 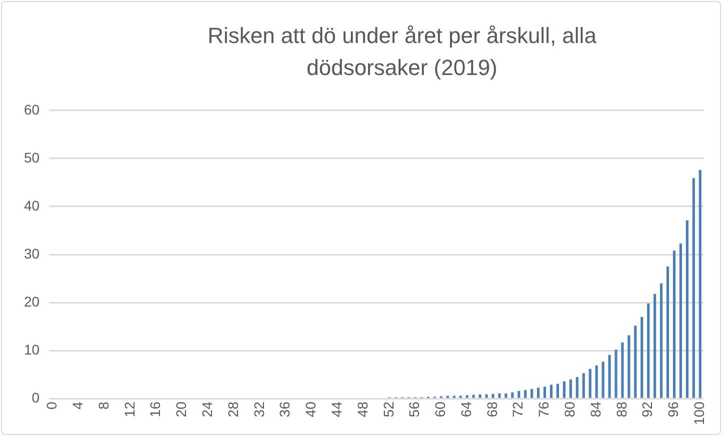 I want to click on x-tick-label: 52, so click(x=388, y=409).